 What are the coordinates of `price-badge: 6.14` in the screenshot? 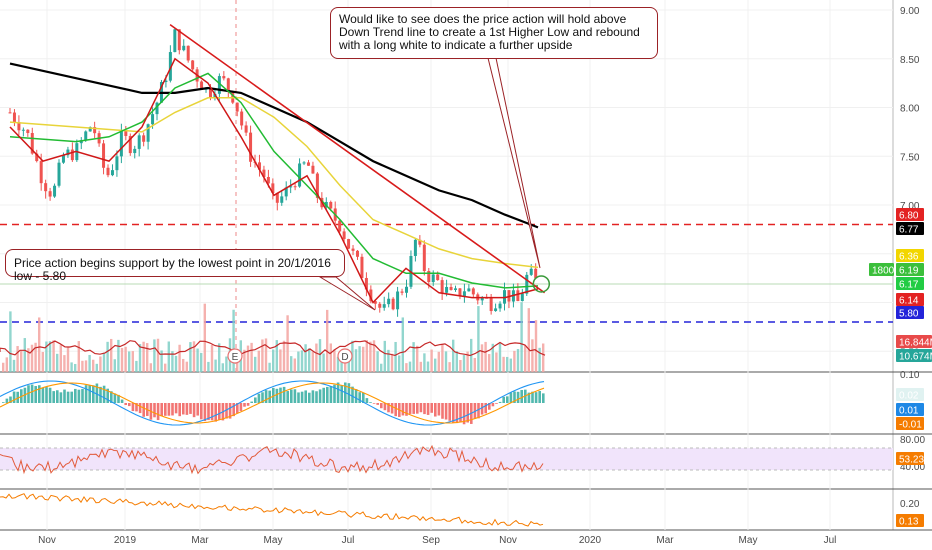 It's located at (910, 300).